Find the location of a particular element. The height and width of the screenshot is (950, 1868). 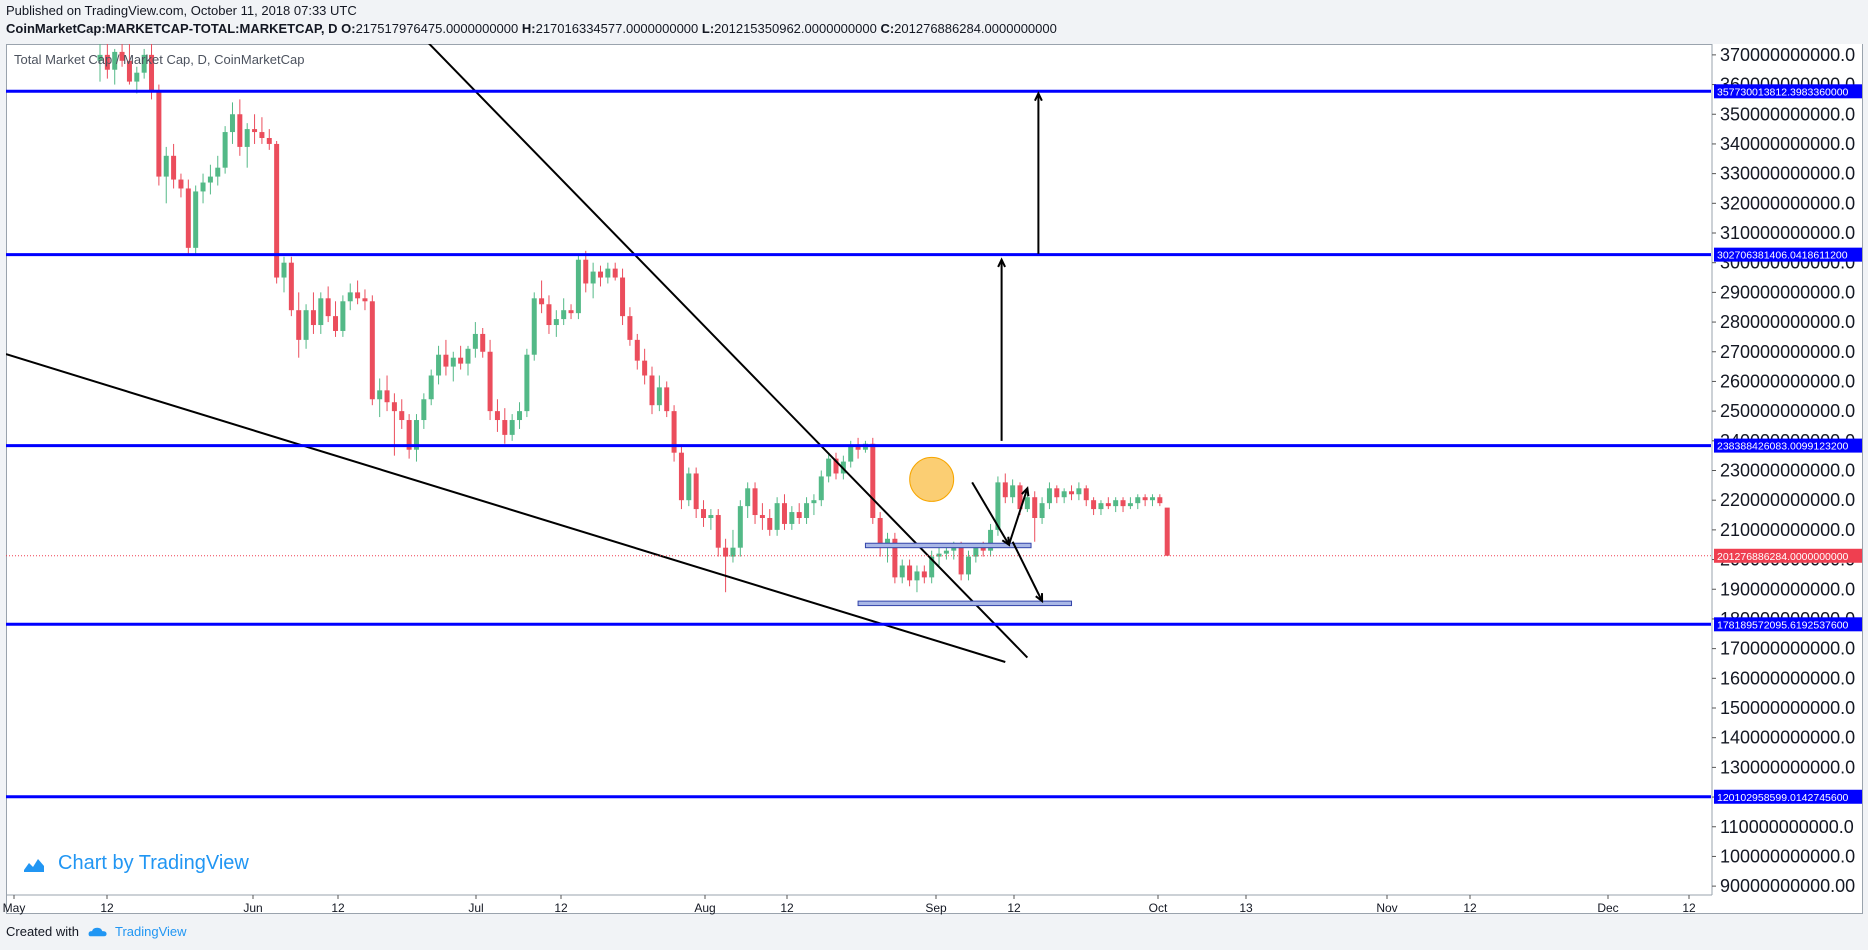

level-price-label: 120102958599.0142745600 is located at coordinates (1783, 798).